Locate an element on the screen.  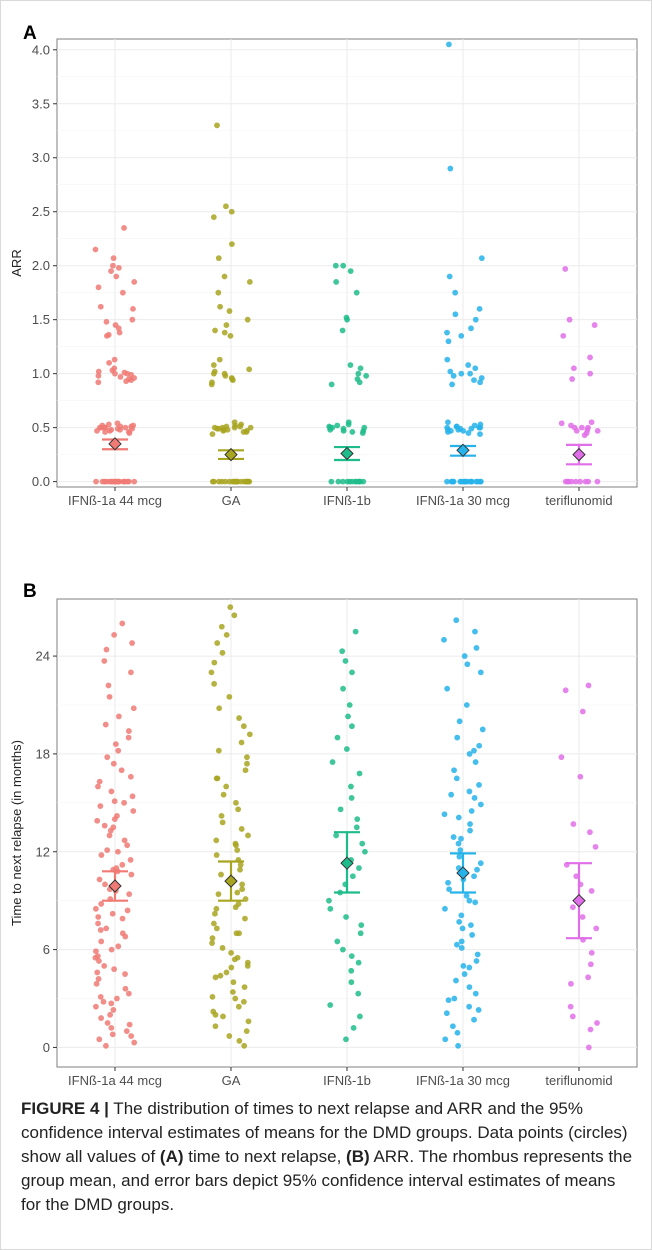
y-tick-label: 1.0 is located at coordinates (41, 373).